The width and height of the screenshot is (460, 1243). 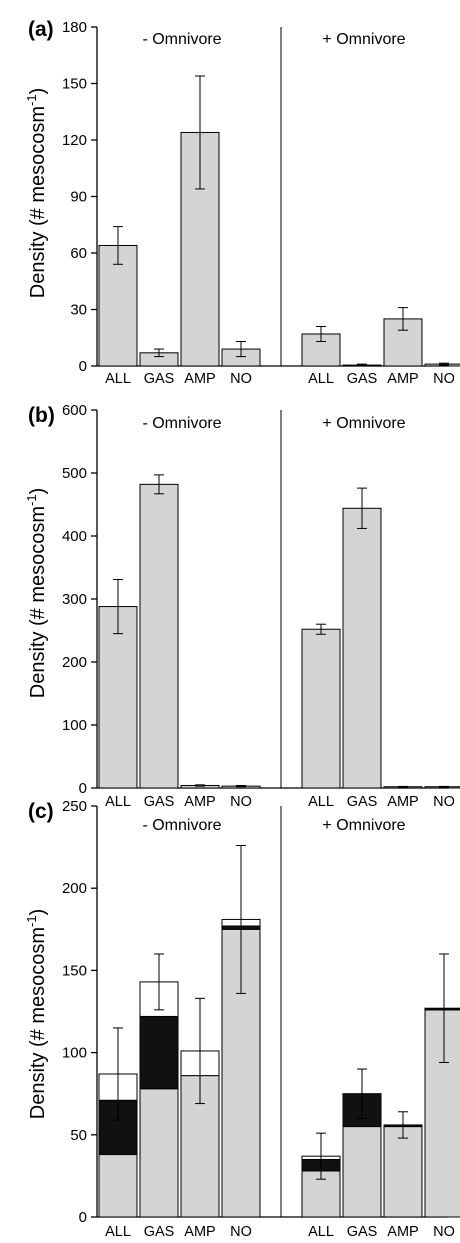 I want to click on y-tick-label: 300, so click(x=74, y=599).